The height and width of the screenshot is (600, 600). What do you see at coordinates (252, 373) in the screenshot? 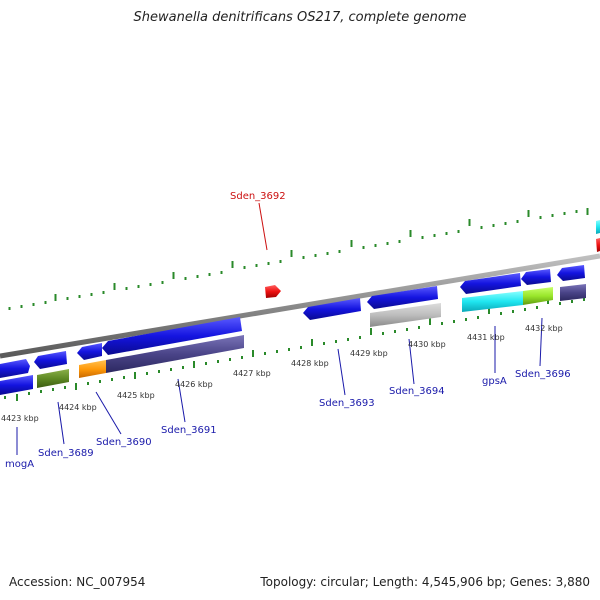
I see `tick-label: 4427 kbp` at bounding box center [252, 373].